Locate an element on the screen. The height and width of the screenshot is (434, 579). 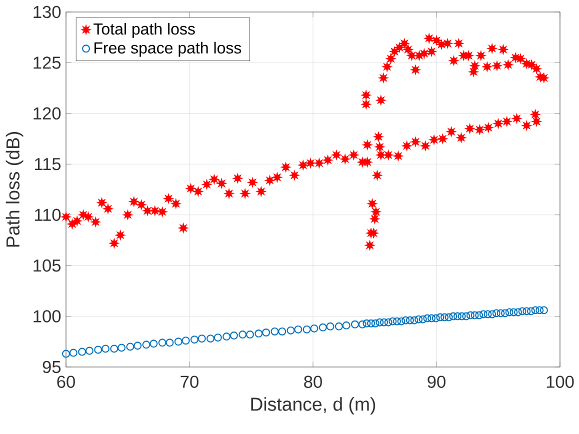
legend-label: Free space path loss is located at coordinates (168, 49).